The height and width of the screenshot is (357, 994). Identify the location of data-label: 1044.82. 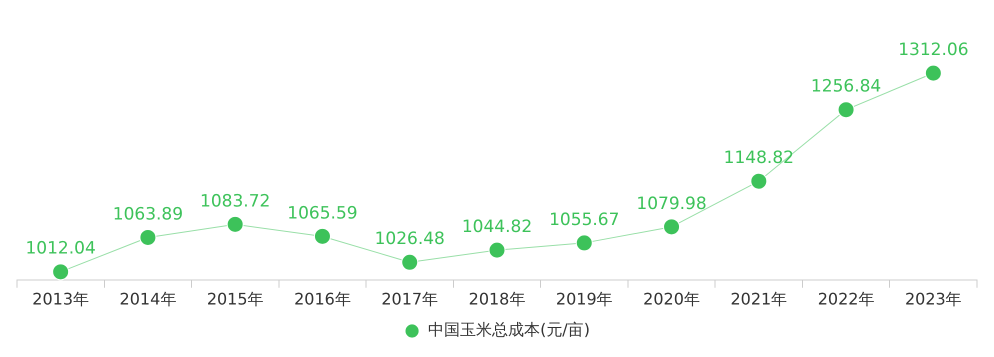
(497, 227).